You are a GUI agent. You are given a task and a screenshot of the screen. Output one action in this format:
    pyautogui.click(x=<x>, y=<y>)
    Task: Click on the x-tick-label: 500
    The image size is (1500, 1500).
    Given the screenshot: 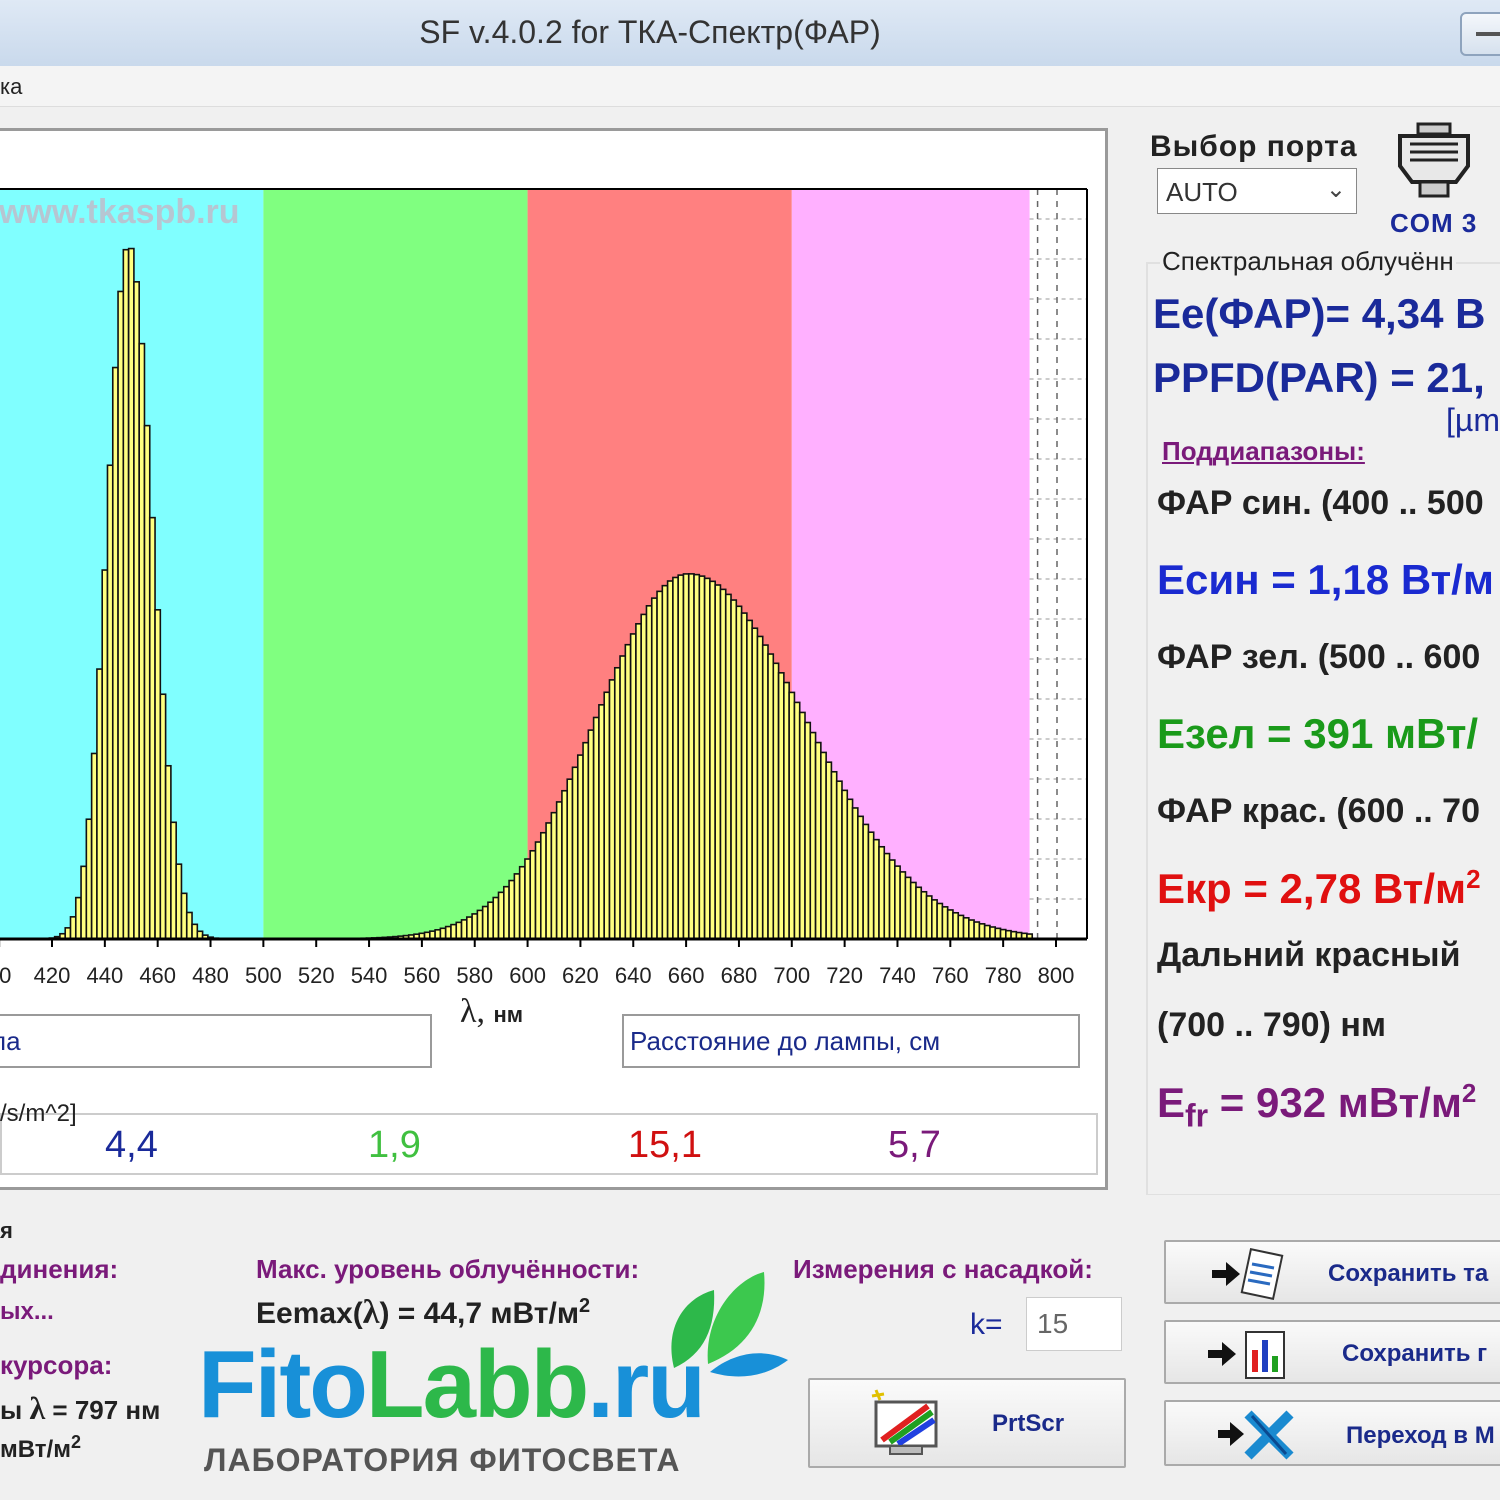 What is the action you would take?
    pyautogui.click(x=263, y=975)
    